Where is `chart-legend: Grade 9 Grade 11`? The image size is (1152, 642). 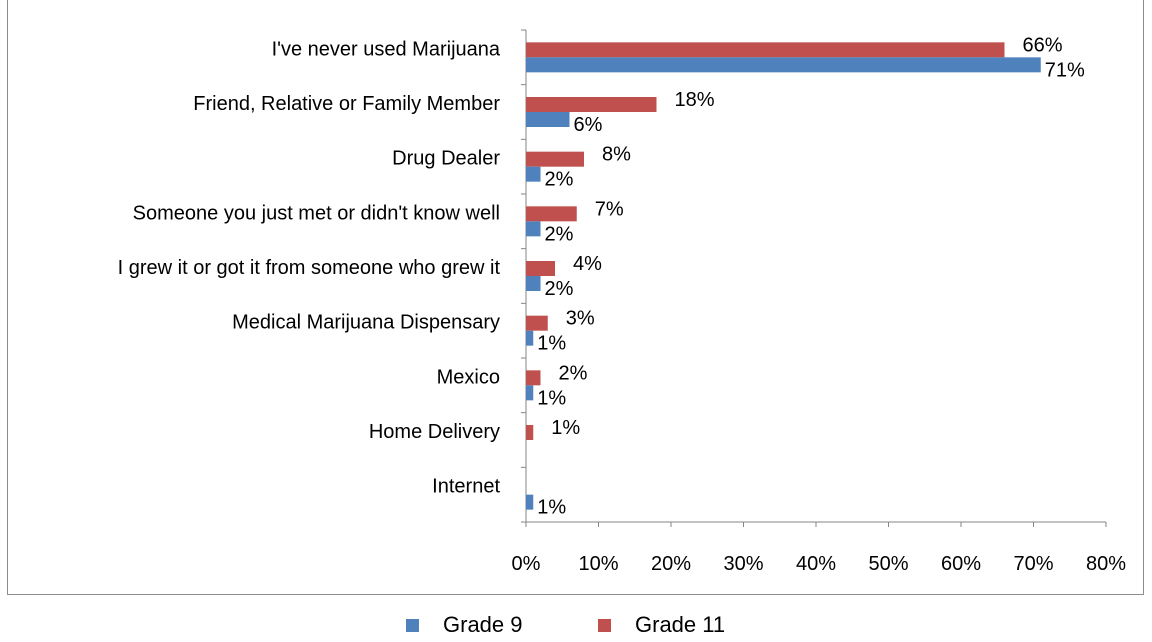 chart-legend: Grade 9 Grade 11 is located at coordinates (576, 627).